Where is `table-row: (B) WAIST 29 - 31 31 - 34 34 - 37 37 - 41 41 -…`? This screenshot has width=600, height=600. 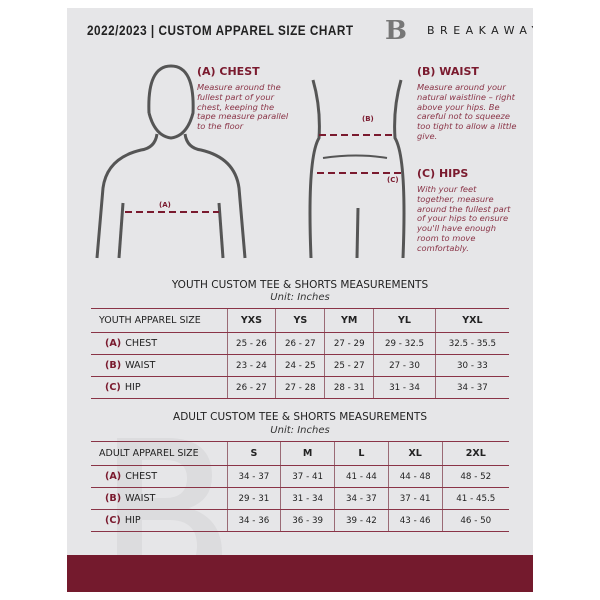
table-row: (B) WAIST 29 - 31 31 - 34 34 - 37 37 - 41 41 -… is located at coordinates (300, 498).